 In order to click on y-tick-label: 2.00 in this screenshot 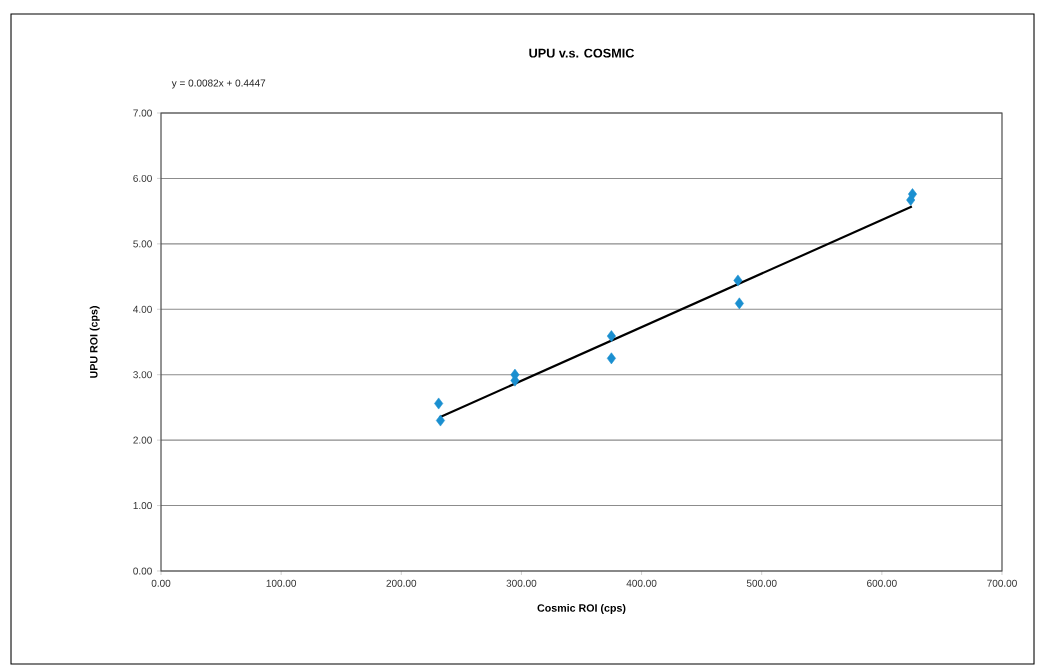, I will do `click(142, 440)`.